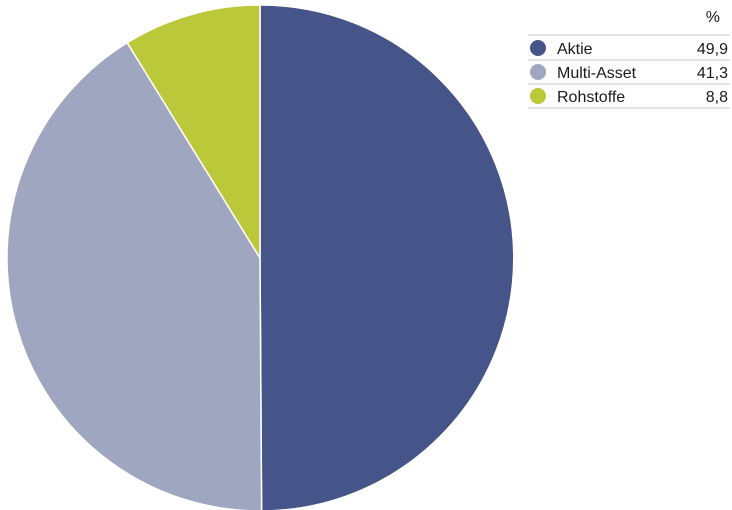  What do you see at coordinates (538, 72) in the screenshot?
I see `legend-swatch-multi-asset` at bounding box center [538, 72].